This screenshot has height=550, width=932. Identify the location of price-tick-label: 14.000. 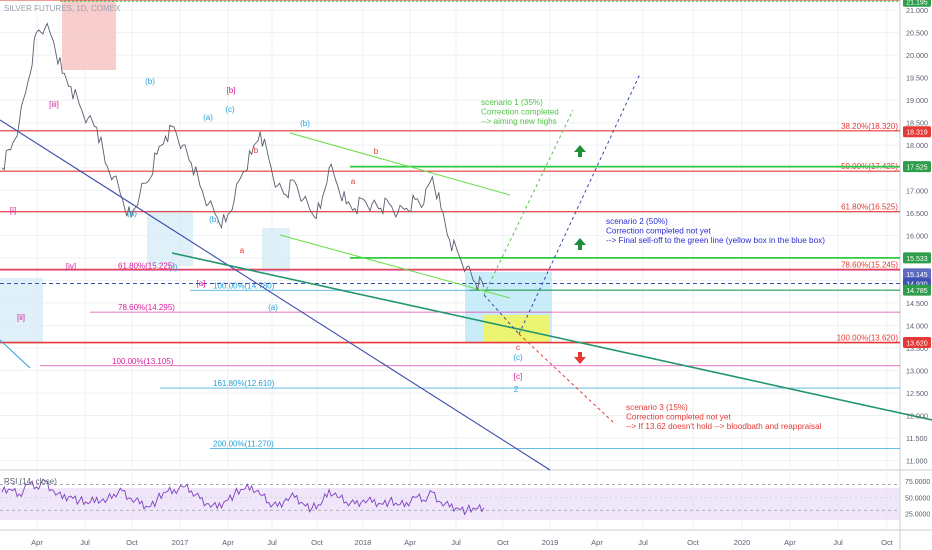
(917, 325).